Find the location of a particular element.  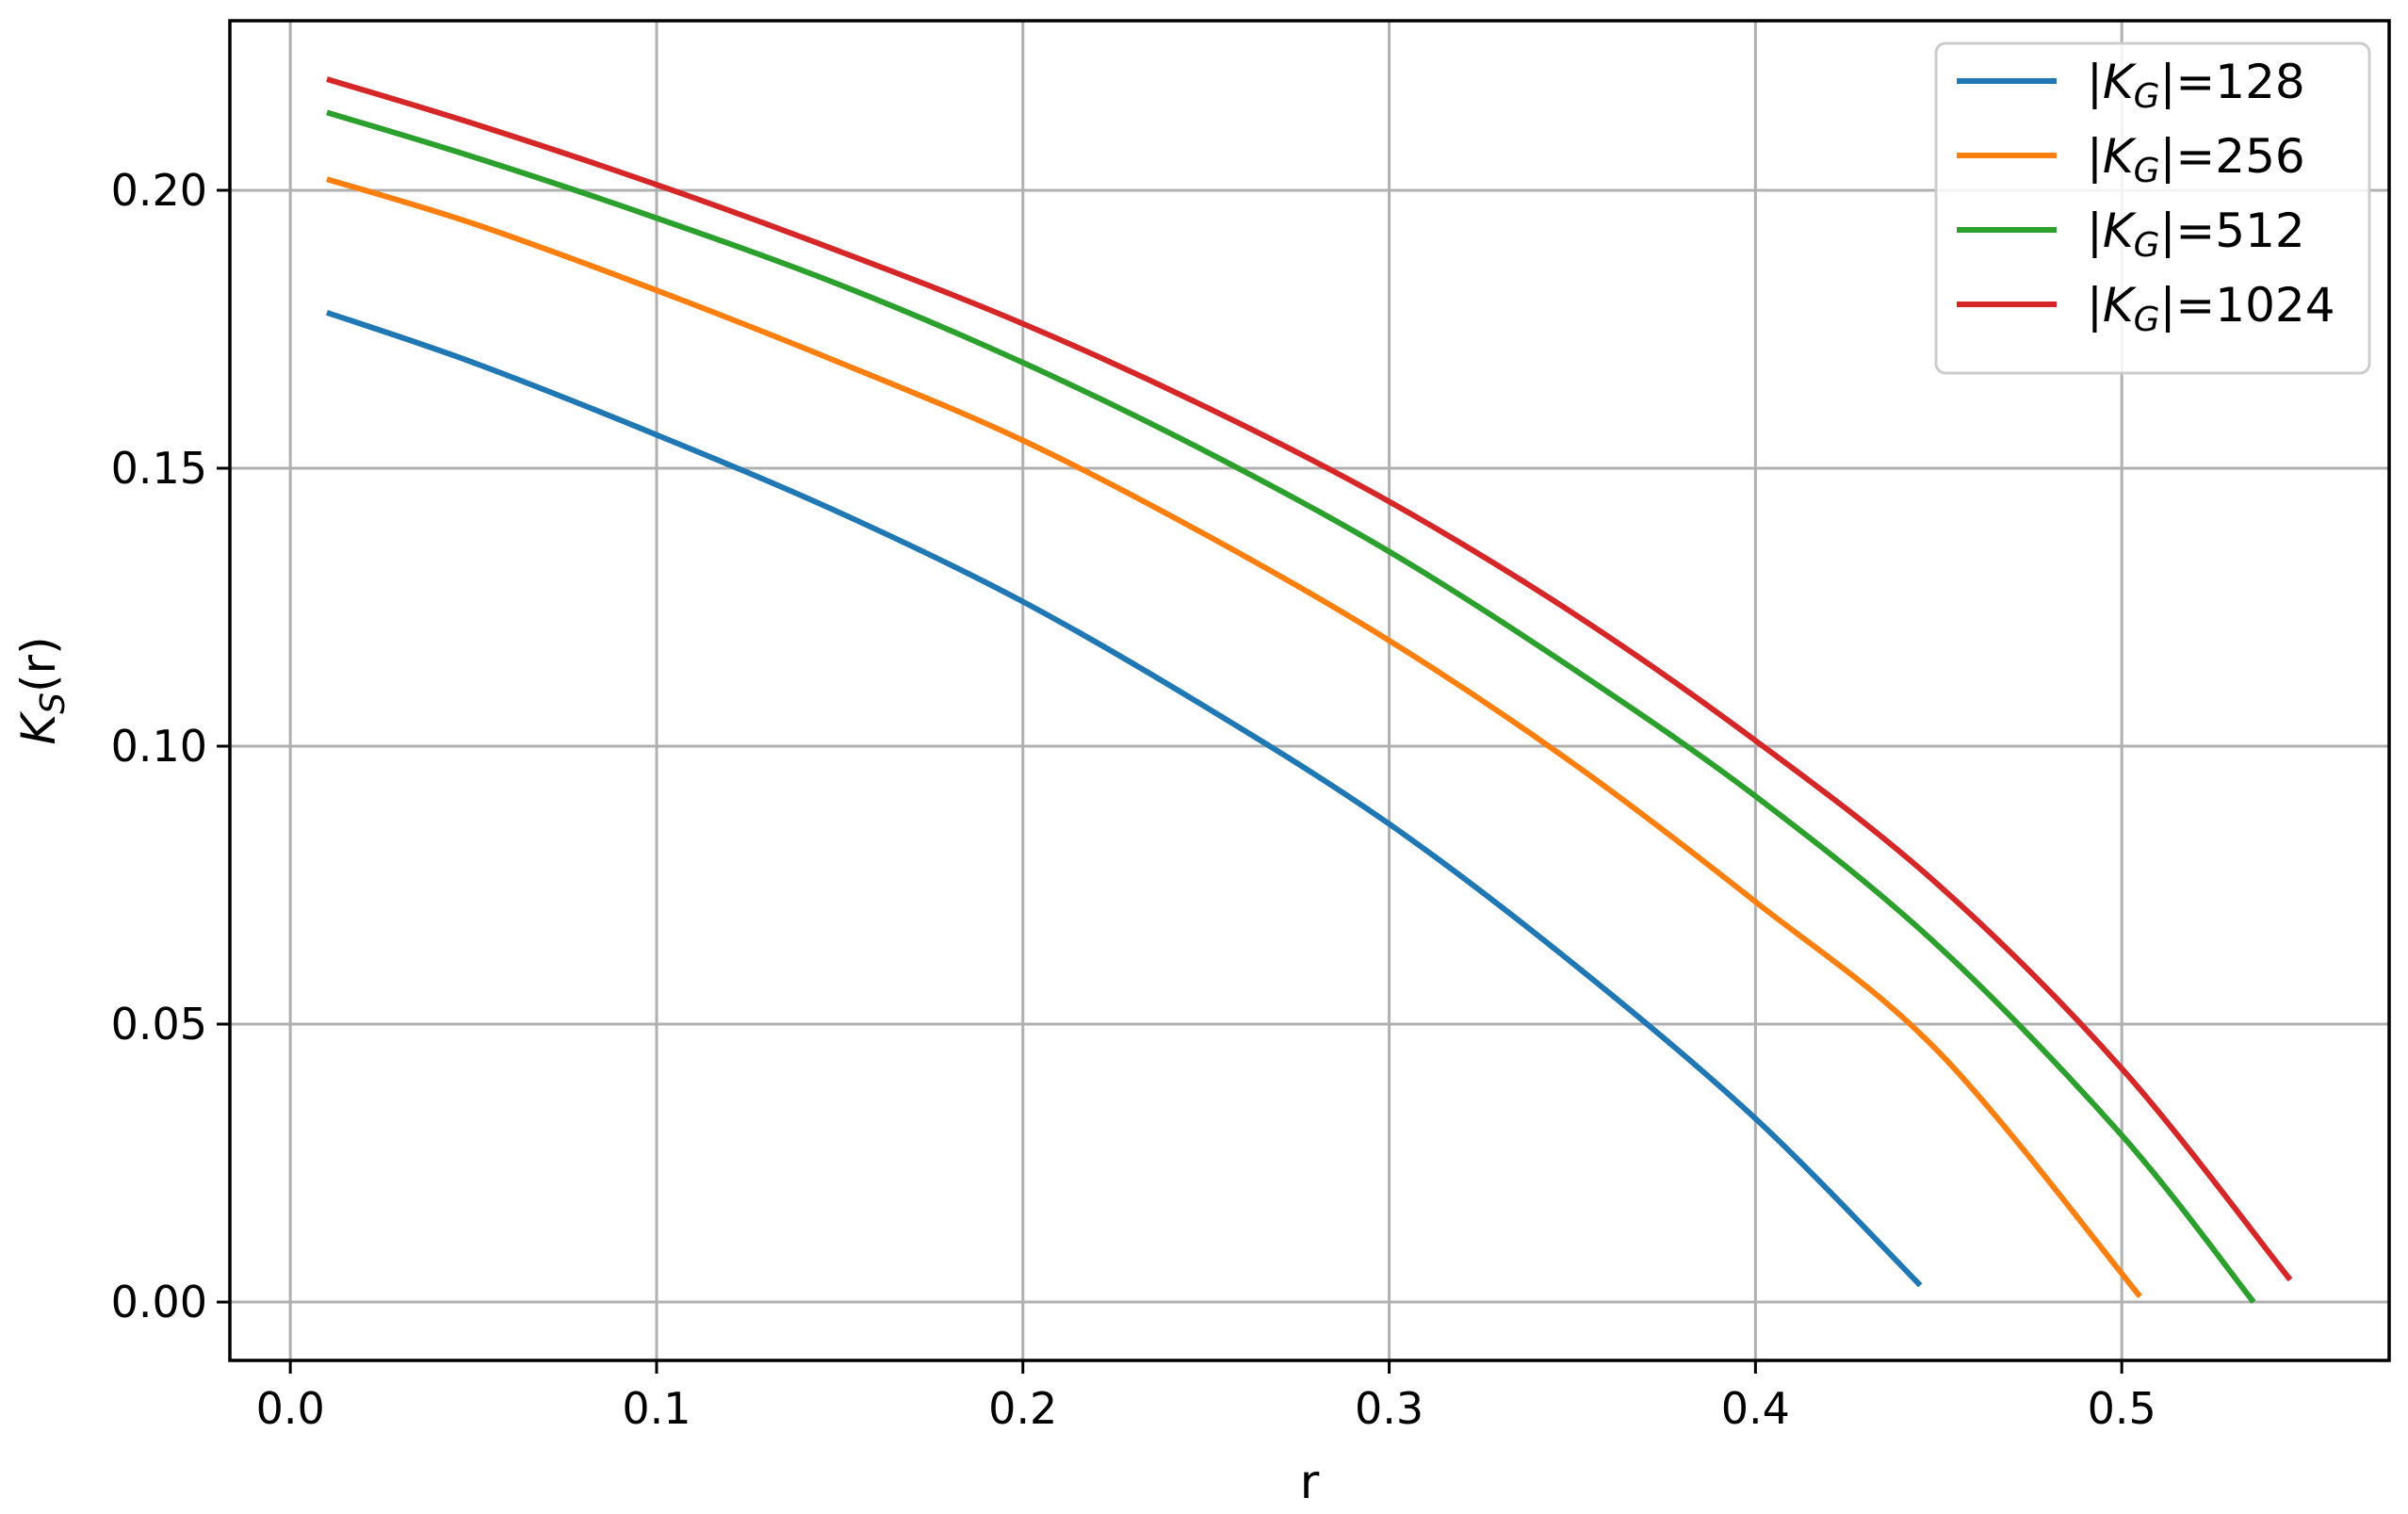

y-axis-label-rest: (r) is located at coordinates (39, 664).